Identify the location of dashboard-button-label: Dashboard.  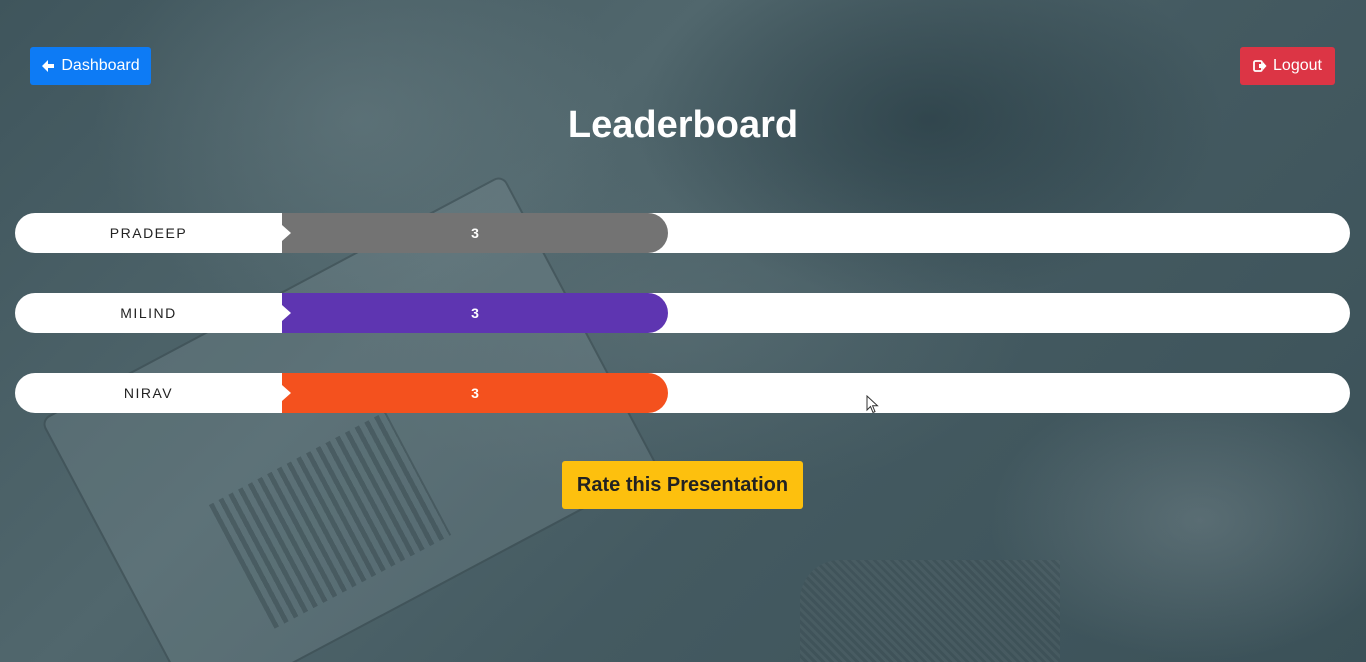
(100, 65).